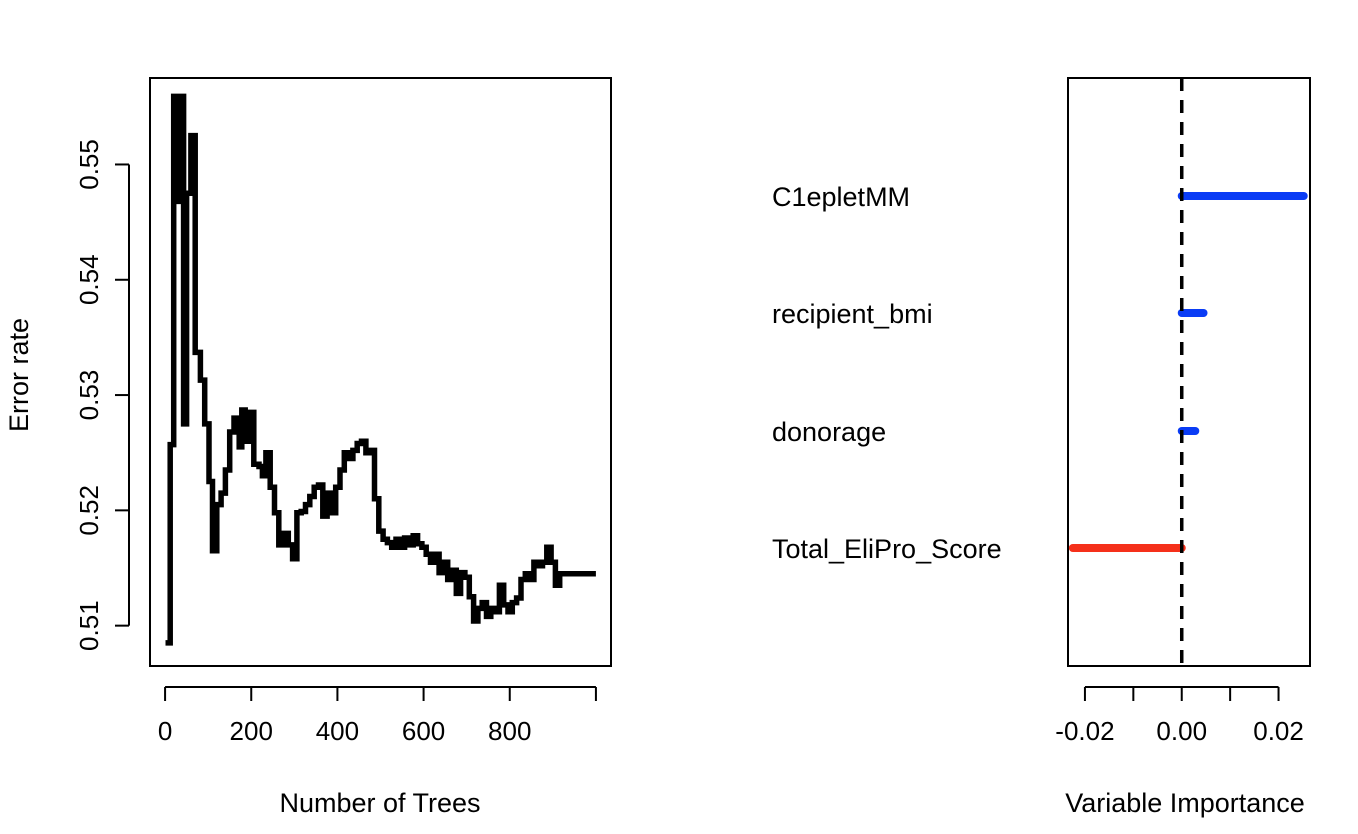 This screenshot has width=1358, height=834. Describe the element at coordinates (379, 803) in the screenshot. I see `error-rate-x-axis-title: Number of Trees` at that location.